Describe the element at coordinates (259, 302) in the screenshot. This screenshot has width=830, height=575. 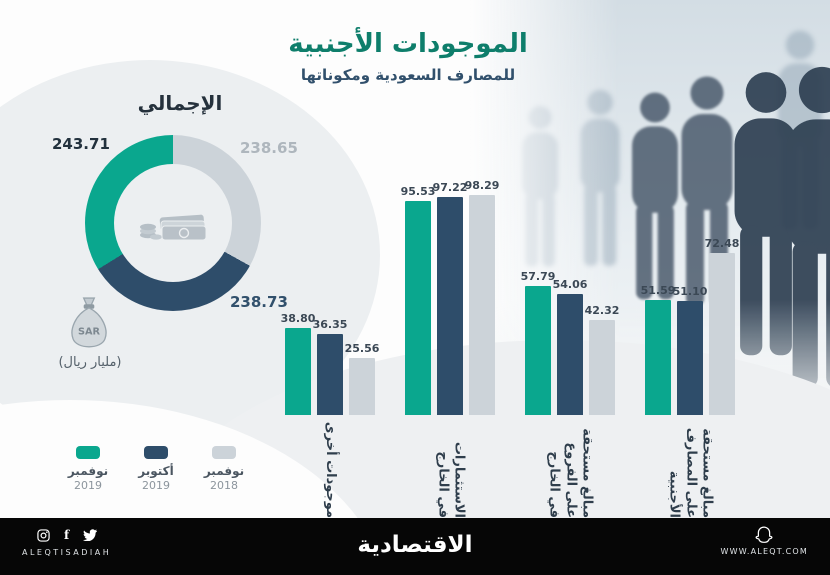
I see `donut-value-oct2019: 238.73` at that location.